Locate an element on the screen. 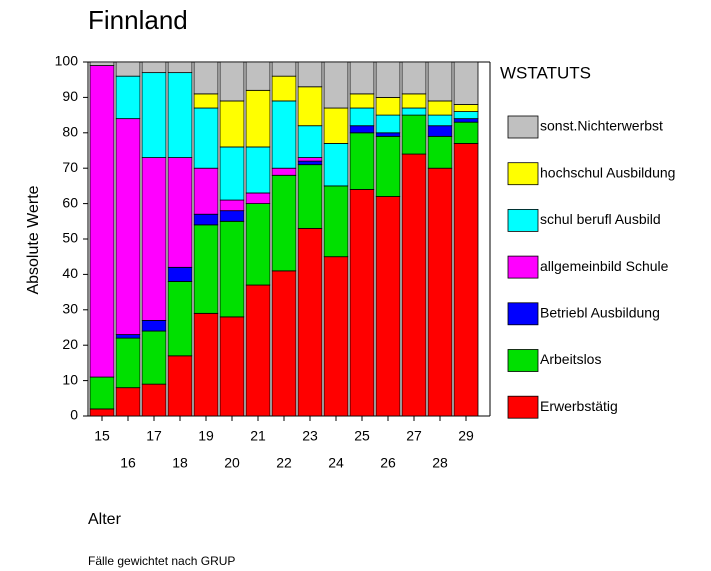  x-axis-label: Alter is located at coordinates (105, 519).